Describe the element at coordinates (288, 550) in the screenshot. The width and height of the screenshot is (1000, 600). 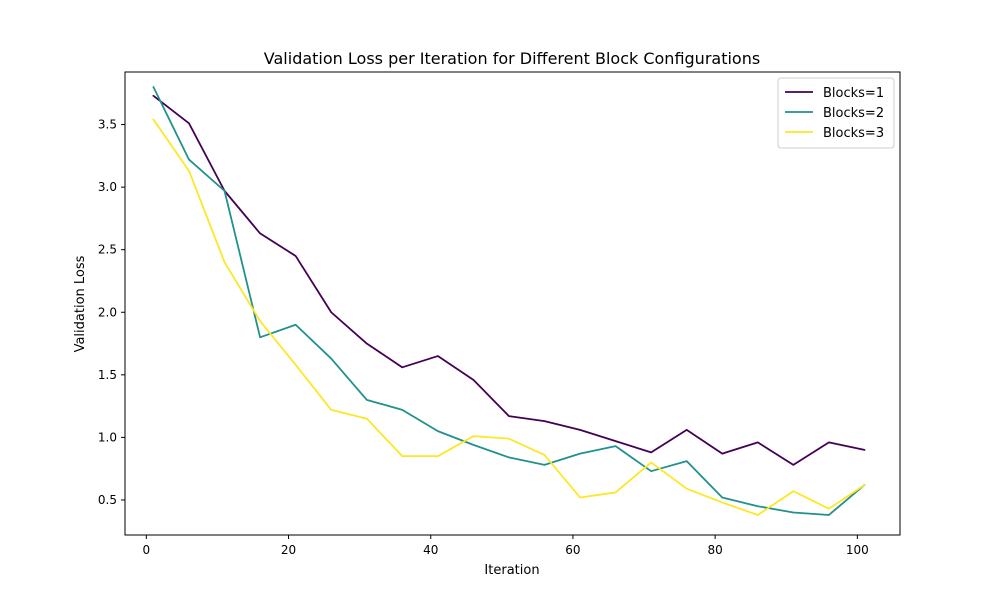
I see `x-tick-label: 20` at that location.